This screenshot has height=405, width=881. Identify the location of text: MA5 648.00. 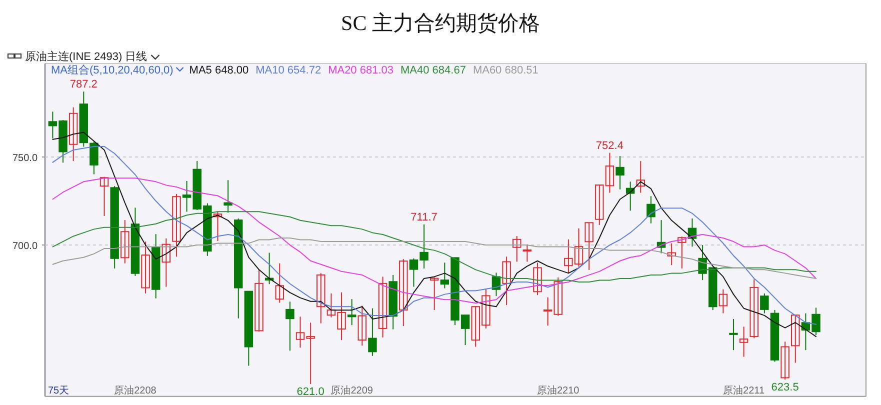
(219, 70).